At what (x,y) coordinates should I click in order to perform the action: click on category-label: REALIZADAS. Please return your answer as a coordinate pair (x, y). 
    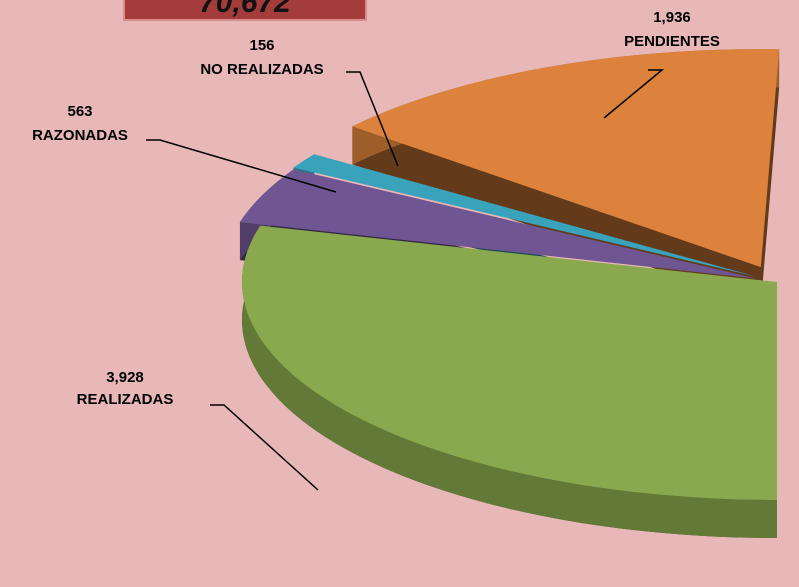
    Looking at the image, I should click on (125, 399).